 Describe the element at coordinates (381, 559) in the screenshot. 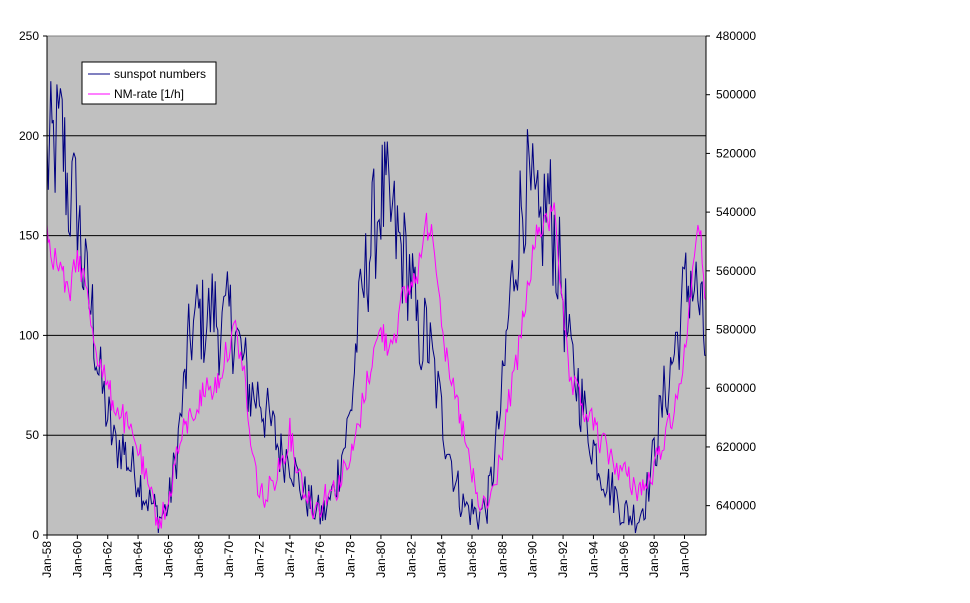

I see `x-axis-tick-label: Jan-80` at that location.